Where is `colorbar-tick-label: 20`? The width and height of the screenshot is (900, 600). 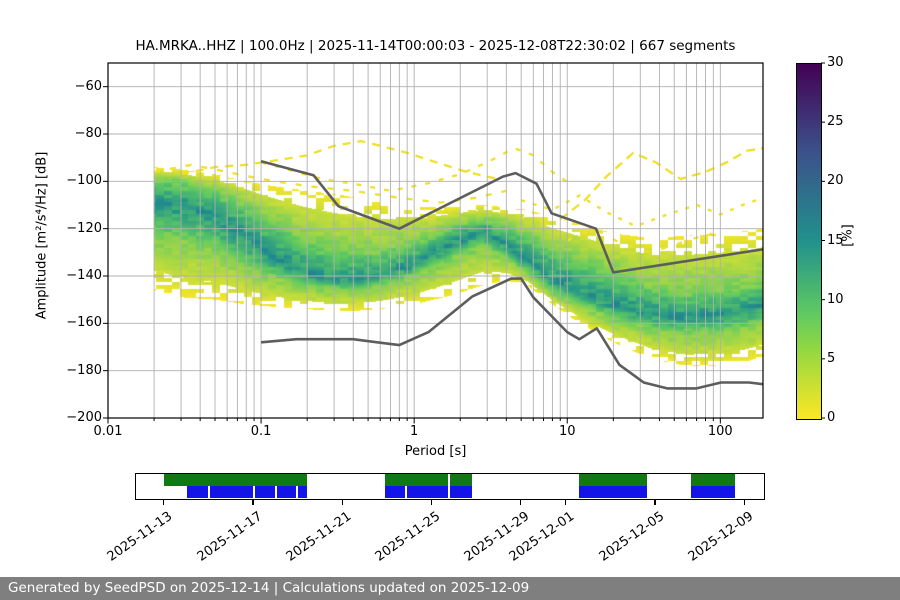 colorbar-tick-label: 20 is located at coordinates (835, 181).